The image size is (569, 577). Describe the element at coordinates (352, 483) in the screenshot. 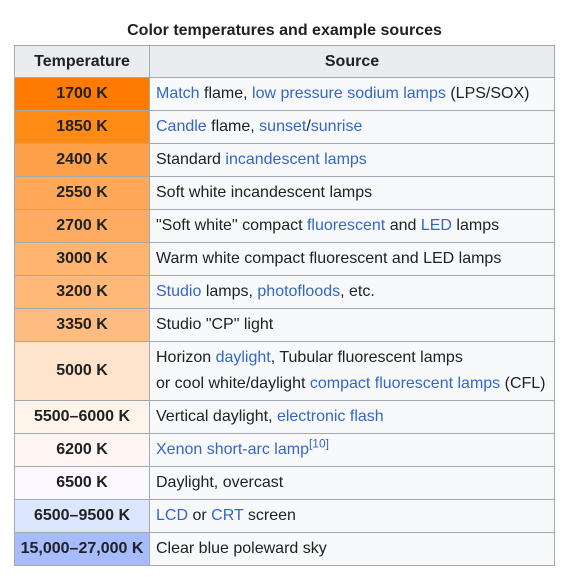

I see `source-cell: Daylight, overcast` at that location.